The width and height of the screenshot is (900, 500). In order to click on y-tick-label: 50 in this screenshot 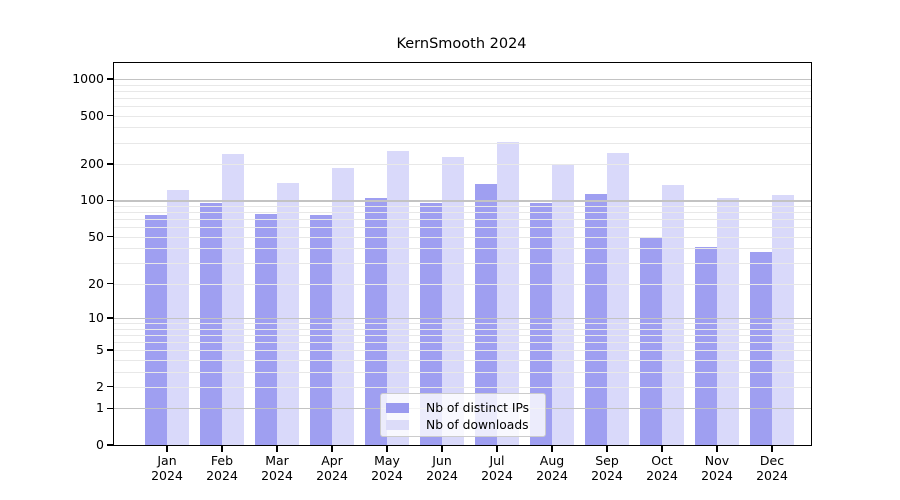, I will do `click(96, 236)`.